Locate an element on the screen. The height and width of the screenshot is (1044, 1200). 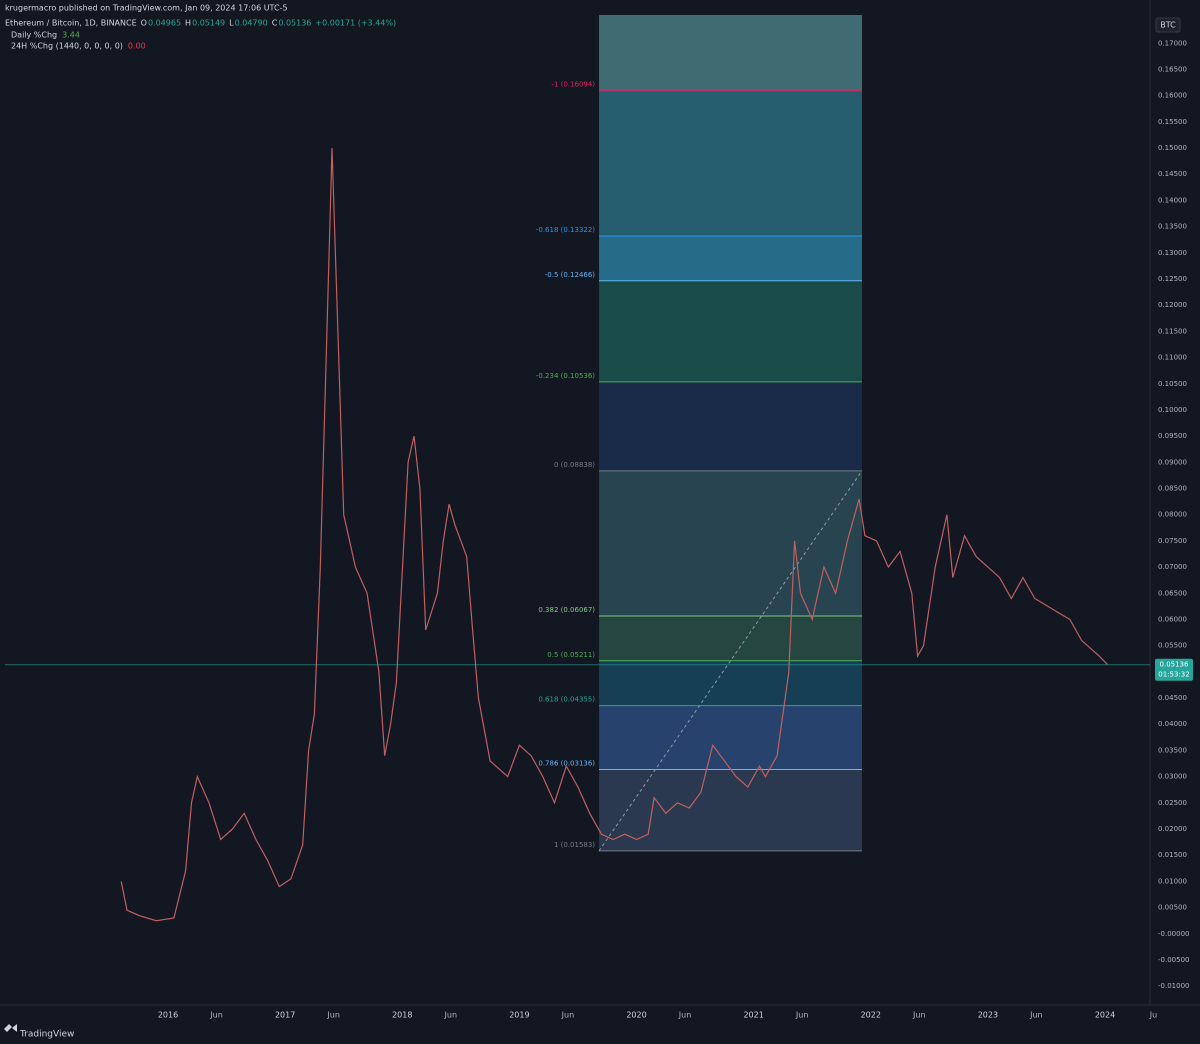
y-tick-label: 0.09000 is located at coordinates (1172, 462).